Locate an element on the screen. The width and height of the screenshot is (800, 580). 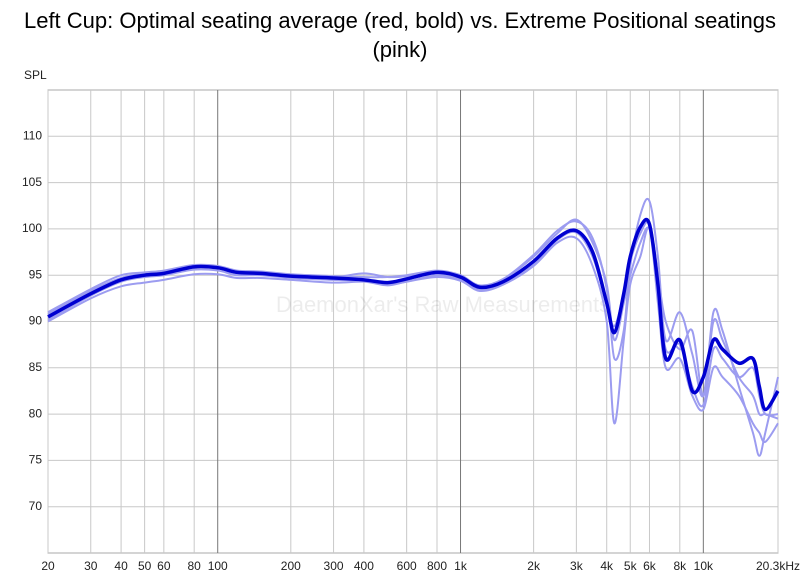
y-tick-label: 90 is located at coordinates (36, 321).